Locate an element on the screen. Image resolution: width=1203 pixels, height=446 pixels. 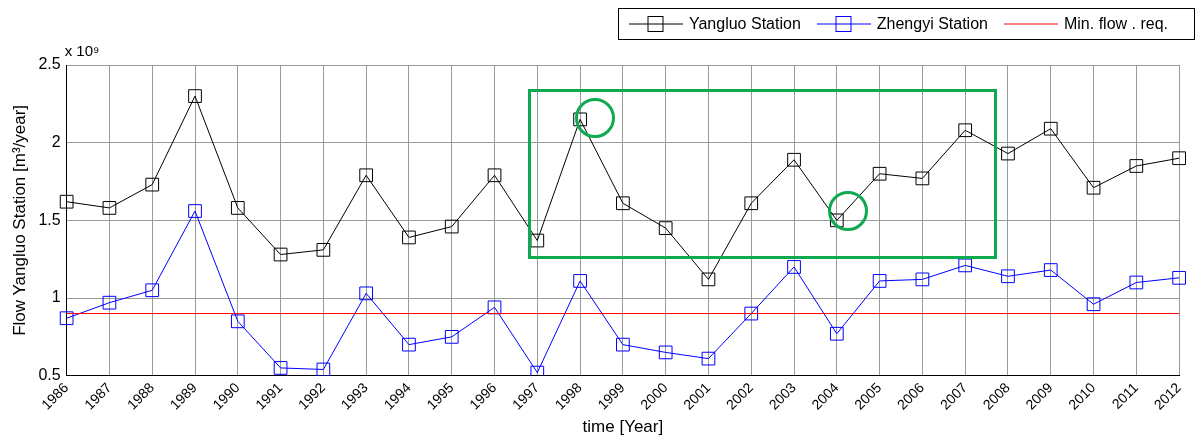
text: x 10⁹ is located at coordinates (82, 50).